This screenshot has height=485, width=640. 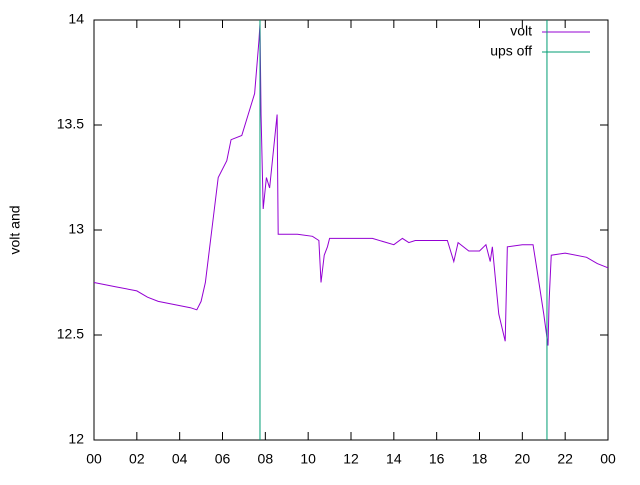 What do you see at coordinates (394, 459) in the screenshot?
I see `x-tick-label: 14` at bounding box center [394, 459].